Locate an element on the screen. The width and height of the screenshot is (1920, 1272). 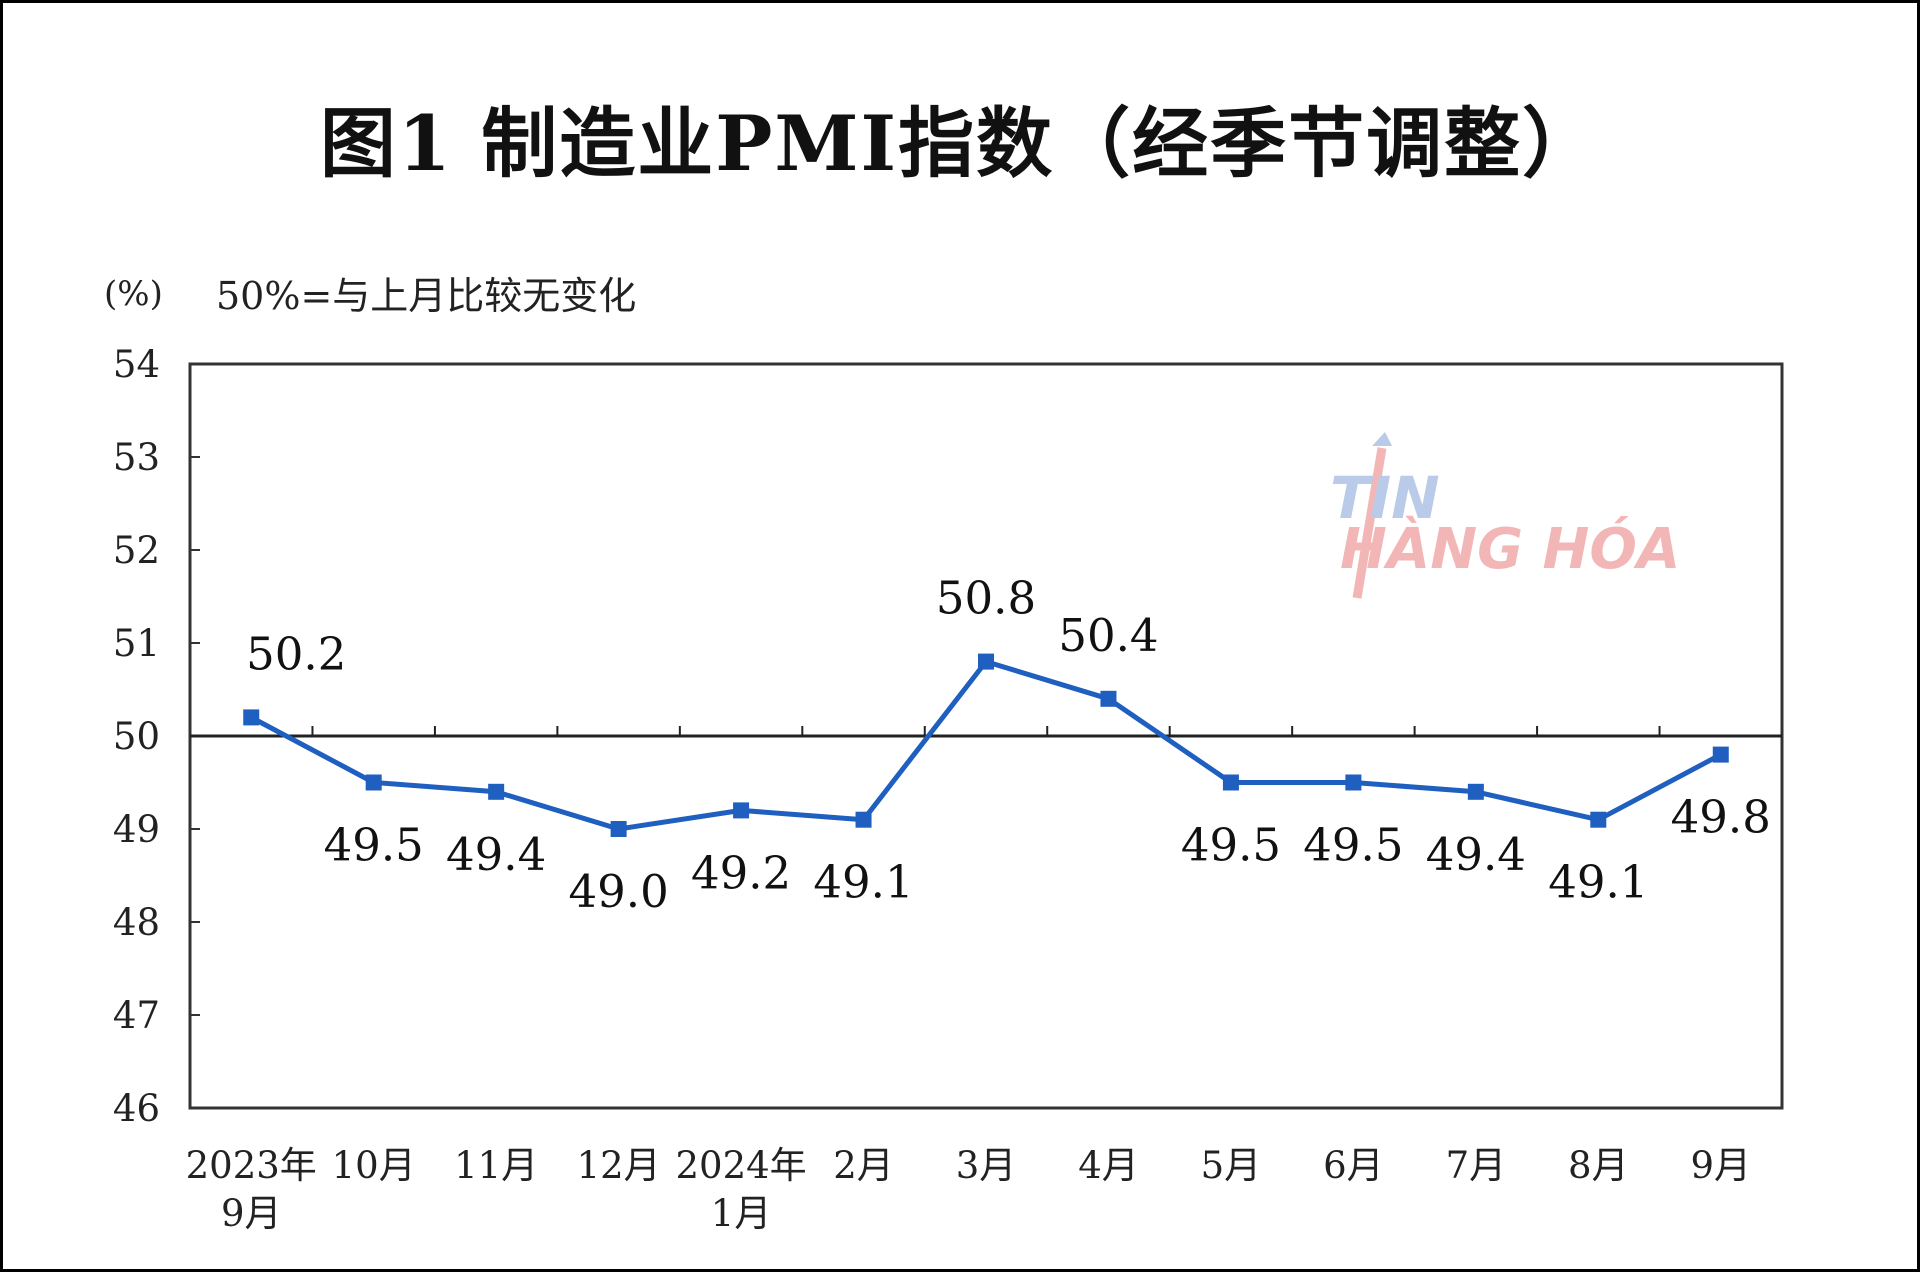
y-tick-label: 48 is located at coordinates (136, 922).